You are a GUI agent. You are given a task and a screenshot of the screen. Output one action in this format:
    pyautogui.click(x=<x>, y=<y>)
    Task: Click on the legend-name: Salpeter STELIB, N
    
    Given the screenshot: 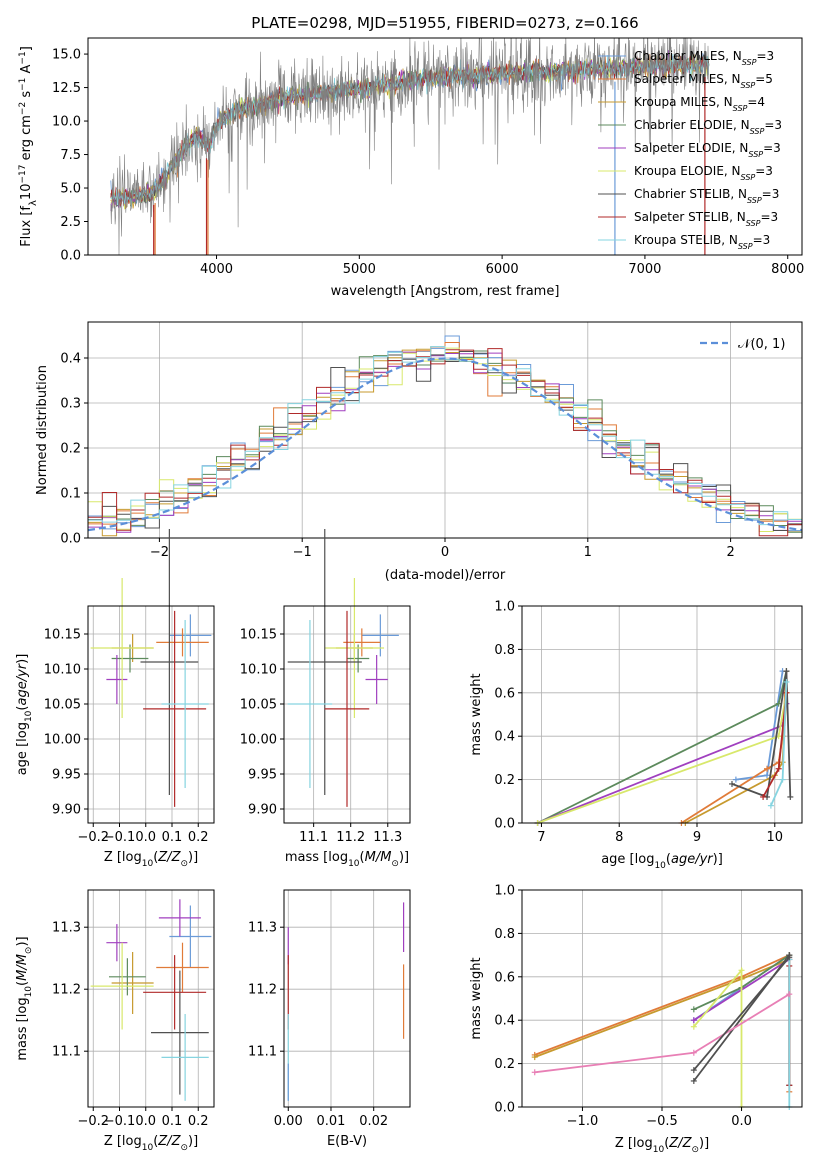 What is the action you would take?
    pyautogui.click(x=690, y=217)
    